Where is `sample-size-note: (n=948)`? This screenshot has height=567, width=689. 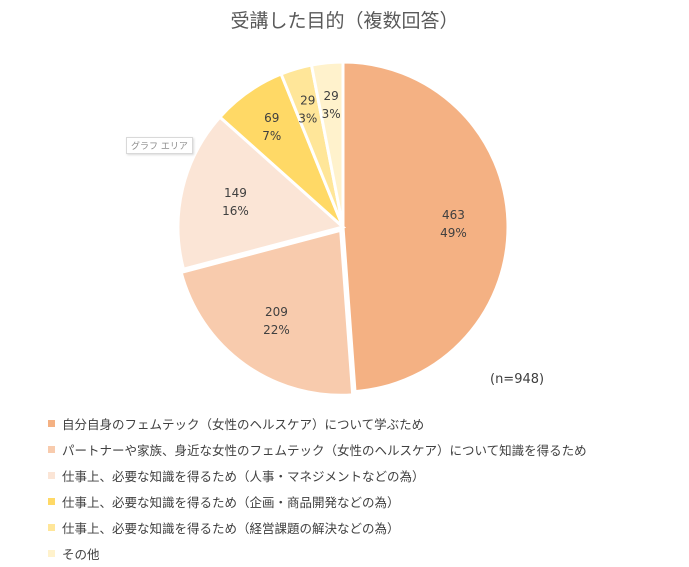
sample-size-note: (n=948) is located at coordinates (517, 379).